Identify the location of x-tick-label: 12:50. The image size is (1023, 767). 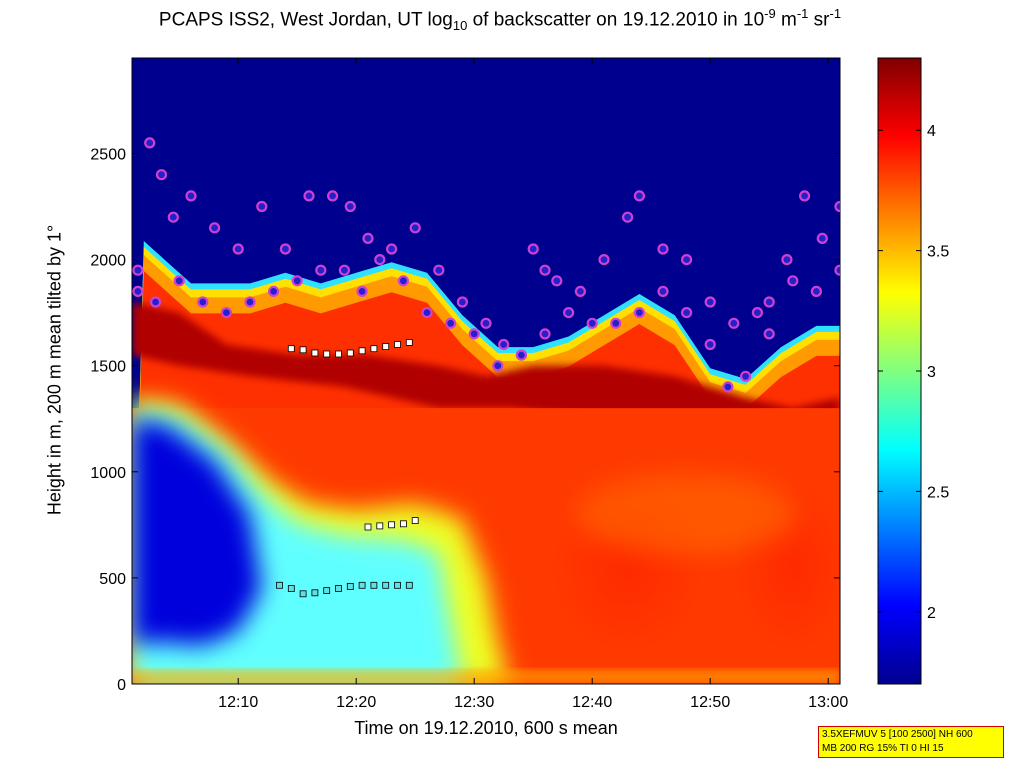
(710, 702).